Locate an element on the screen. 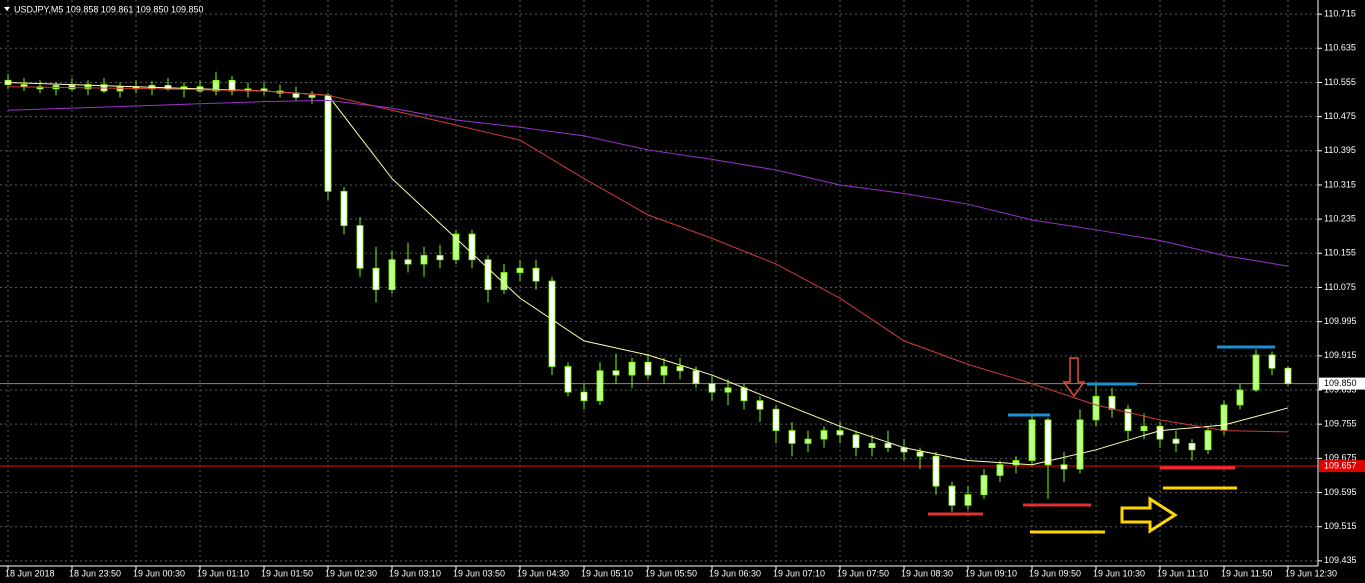 This screenshot has width=1365, height=583. x-tick-label: 19 Jun 08:30 is located at coordinates (927, 573).